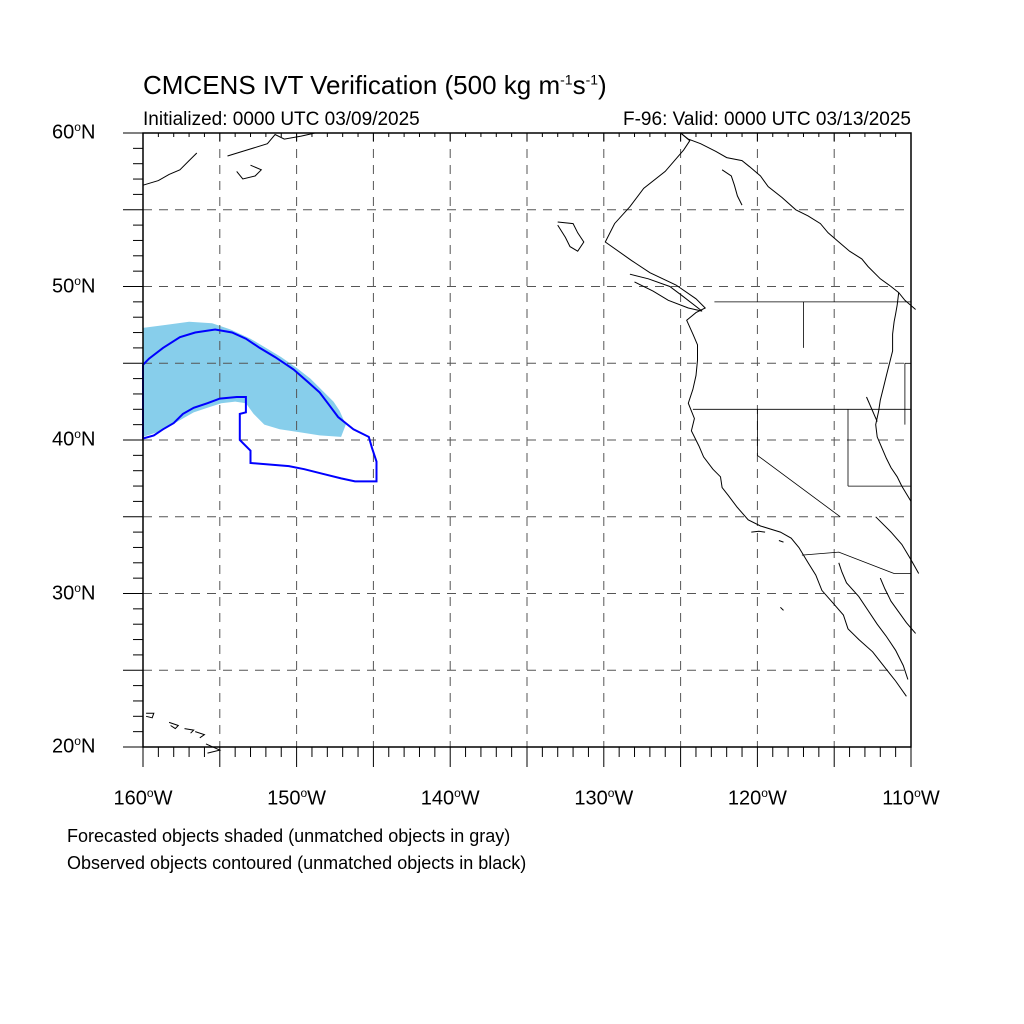  Describe the element at coordinates (74, 746) in the screenshot. I see `lat-label: 20oN` at that location.